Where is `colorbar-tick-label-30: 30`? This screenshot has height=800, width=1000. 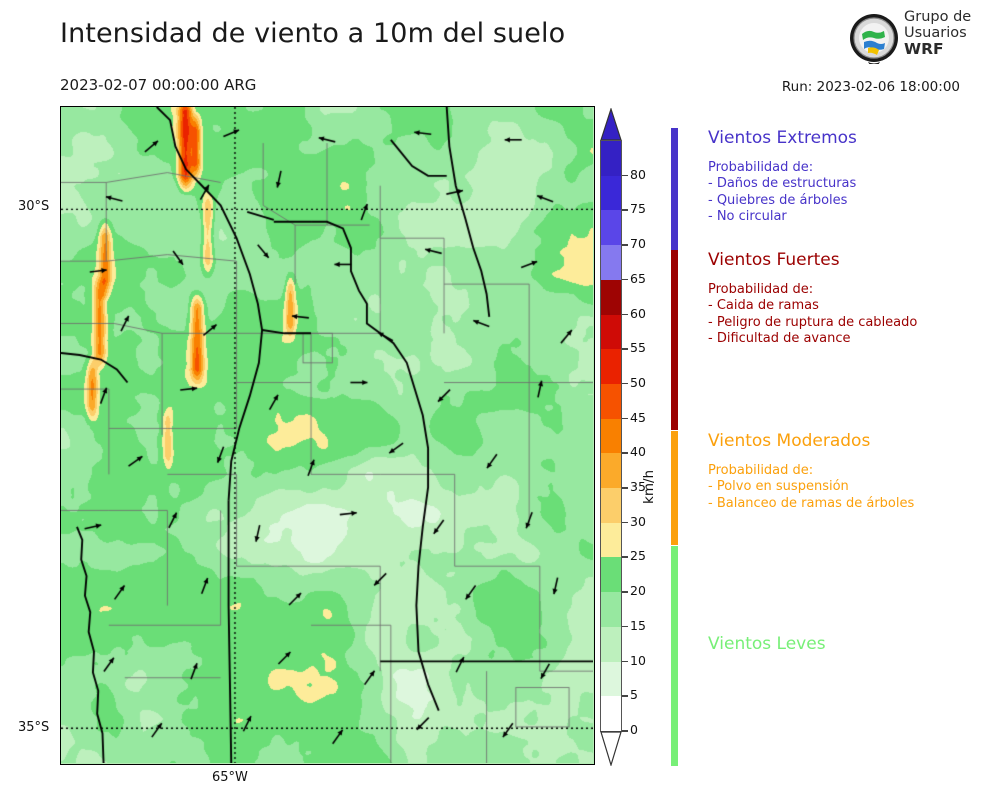
colorbar-tick-label-30: 30 is located at coordinates (638, 521).